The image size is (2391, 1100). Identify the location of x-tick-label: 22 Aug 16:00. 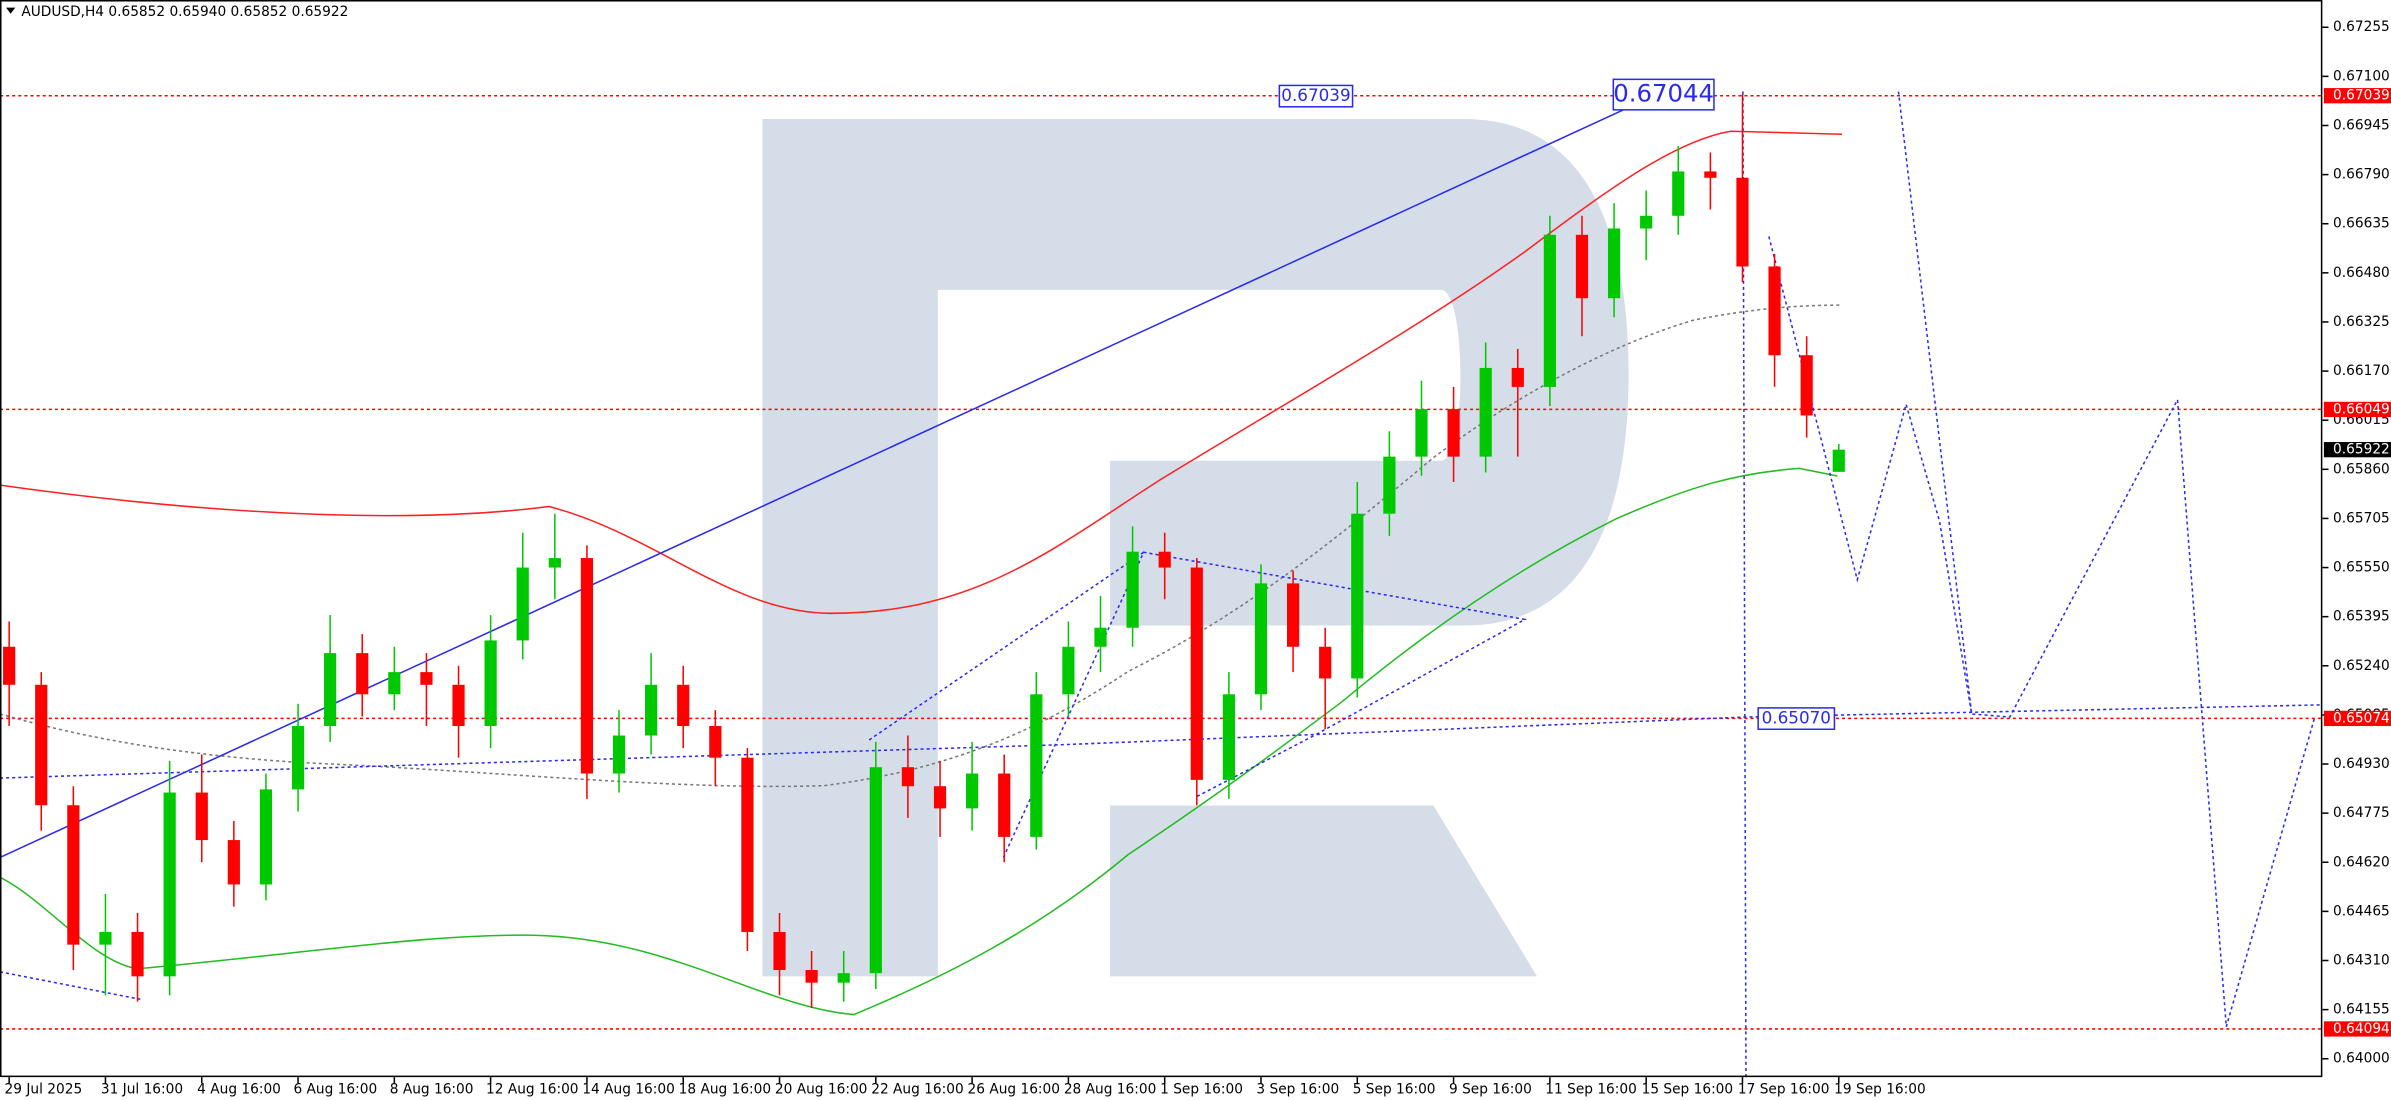
(917, 1089).